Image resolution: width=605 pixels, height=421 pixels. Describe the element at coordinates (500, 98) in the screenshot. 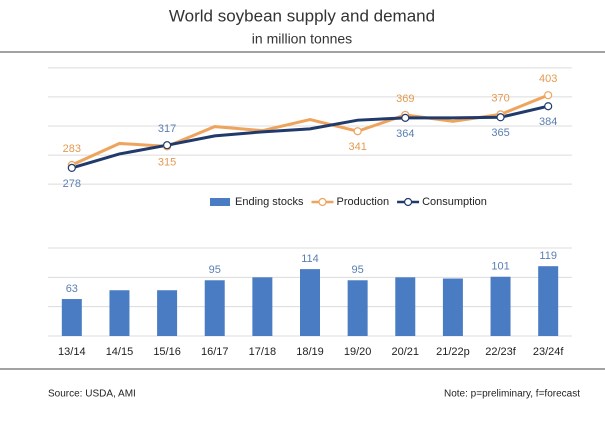

I see `data-label: 370` at that location.